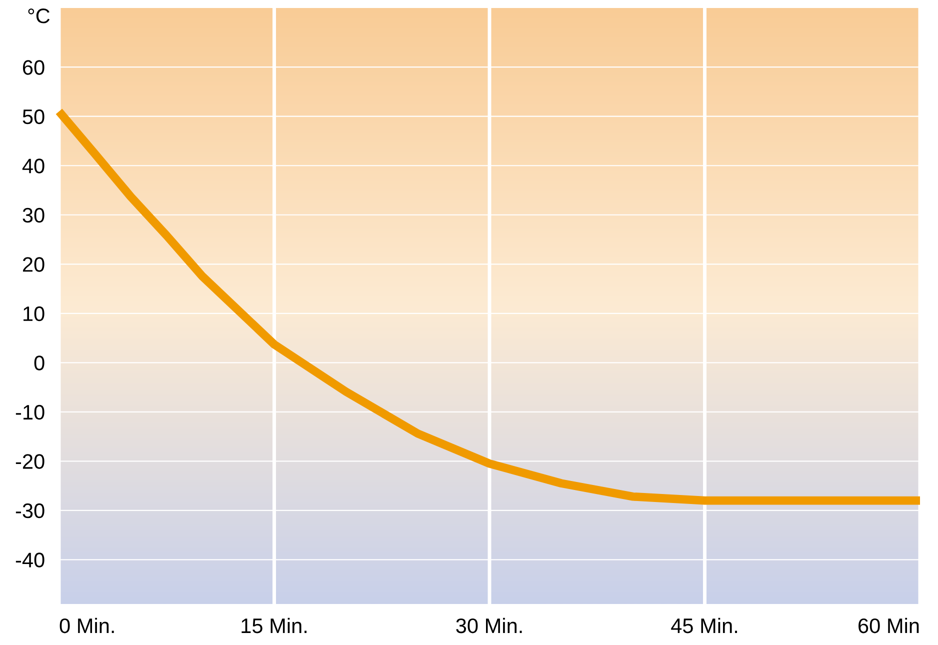  Describe the element at coordinates (704, 626) in the screenshot. I see `x-tick-label: 45 Min.` at that location.